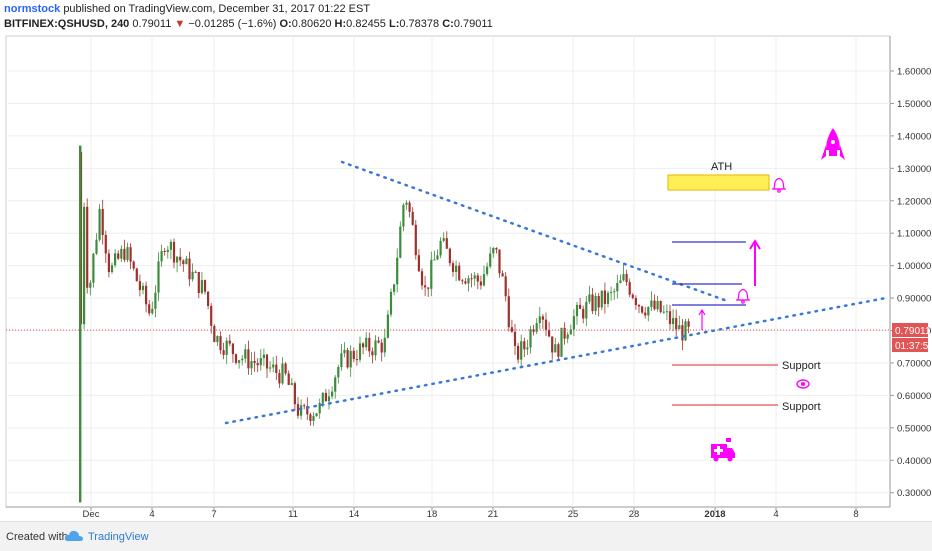 The height and width of the screenshot is (551, 932). I want to click on open-value: 0.80620, so click(311, 24).